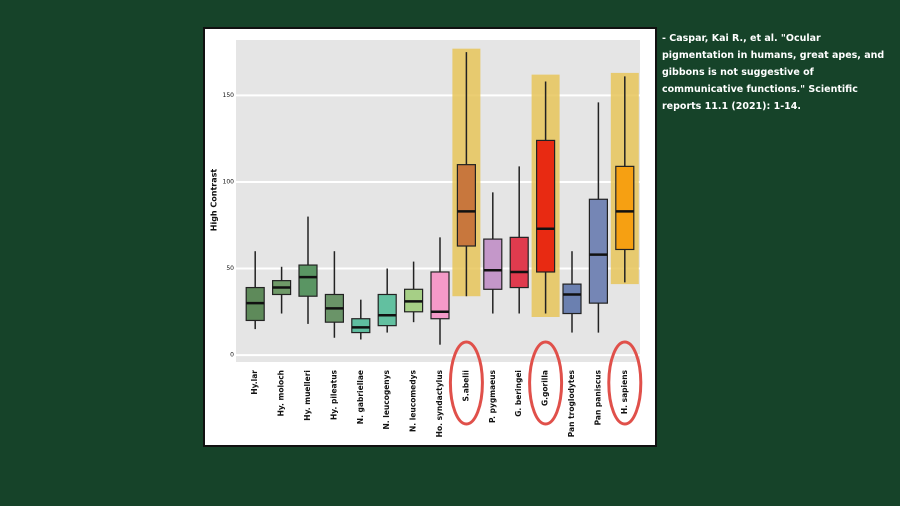  Describe the element at coordinates (439, 403) in the screenshot. I see `x-tick-label: Ho. syndactylus` at that location.